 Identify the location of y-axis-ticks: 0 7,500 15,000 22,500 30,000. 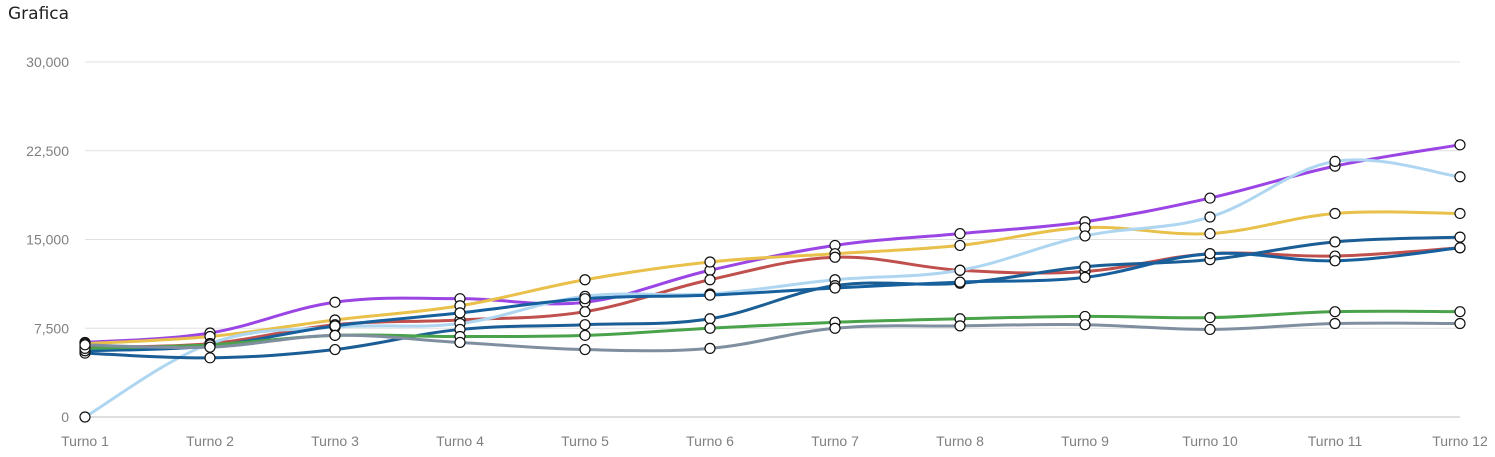
(47, 239).